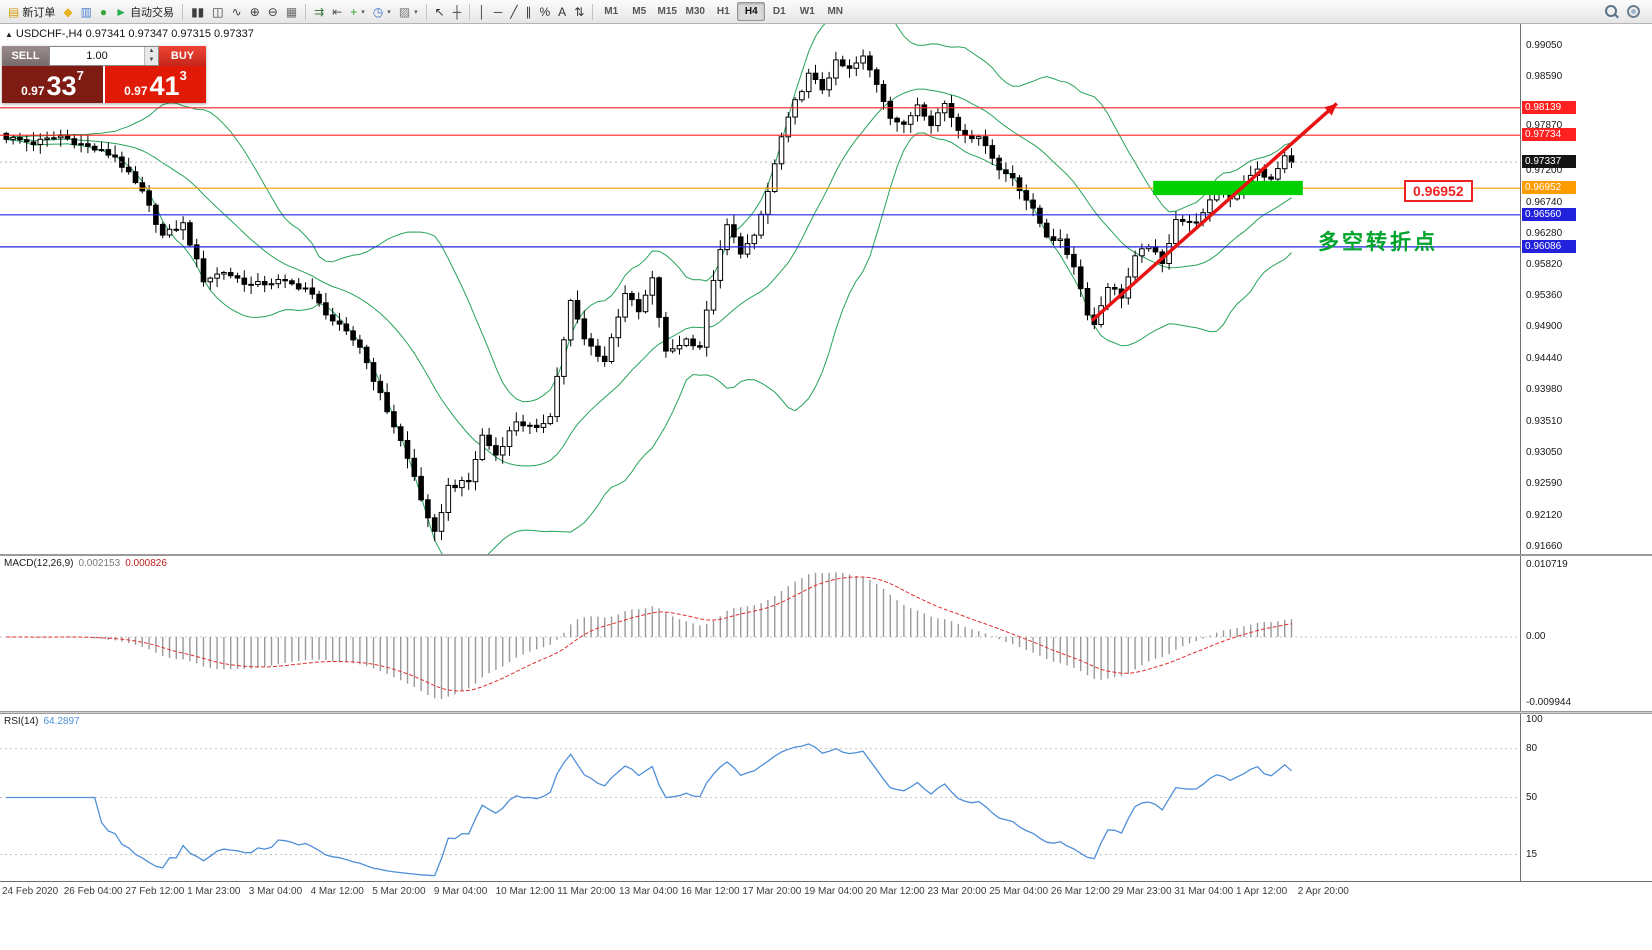  Describe the element at coordinates (1544, 546) in the screenshot. I see `price-tick: 0.91660` at that location.